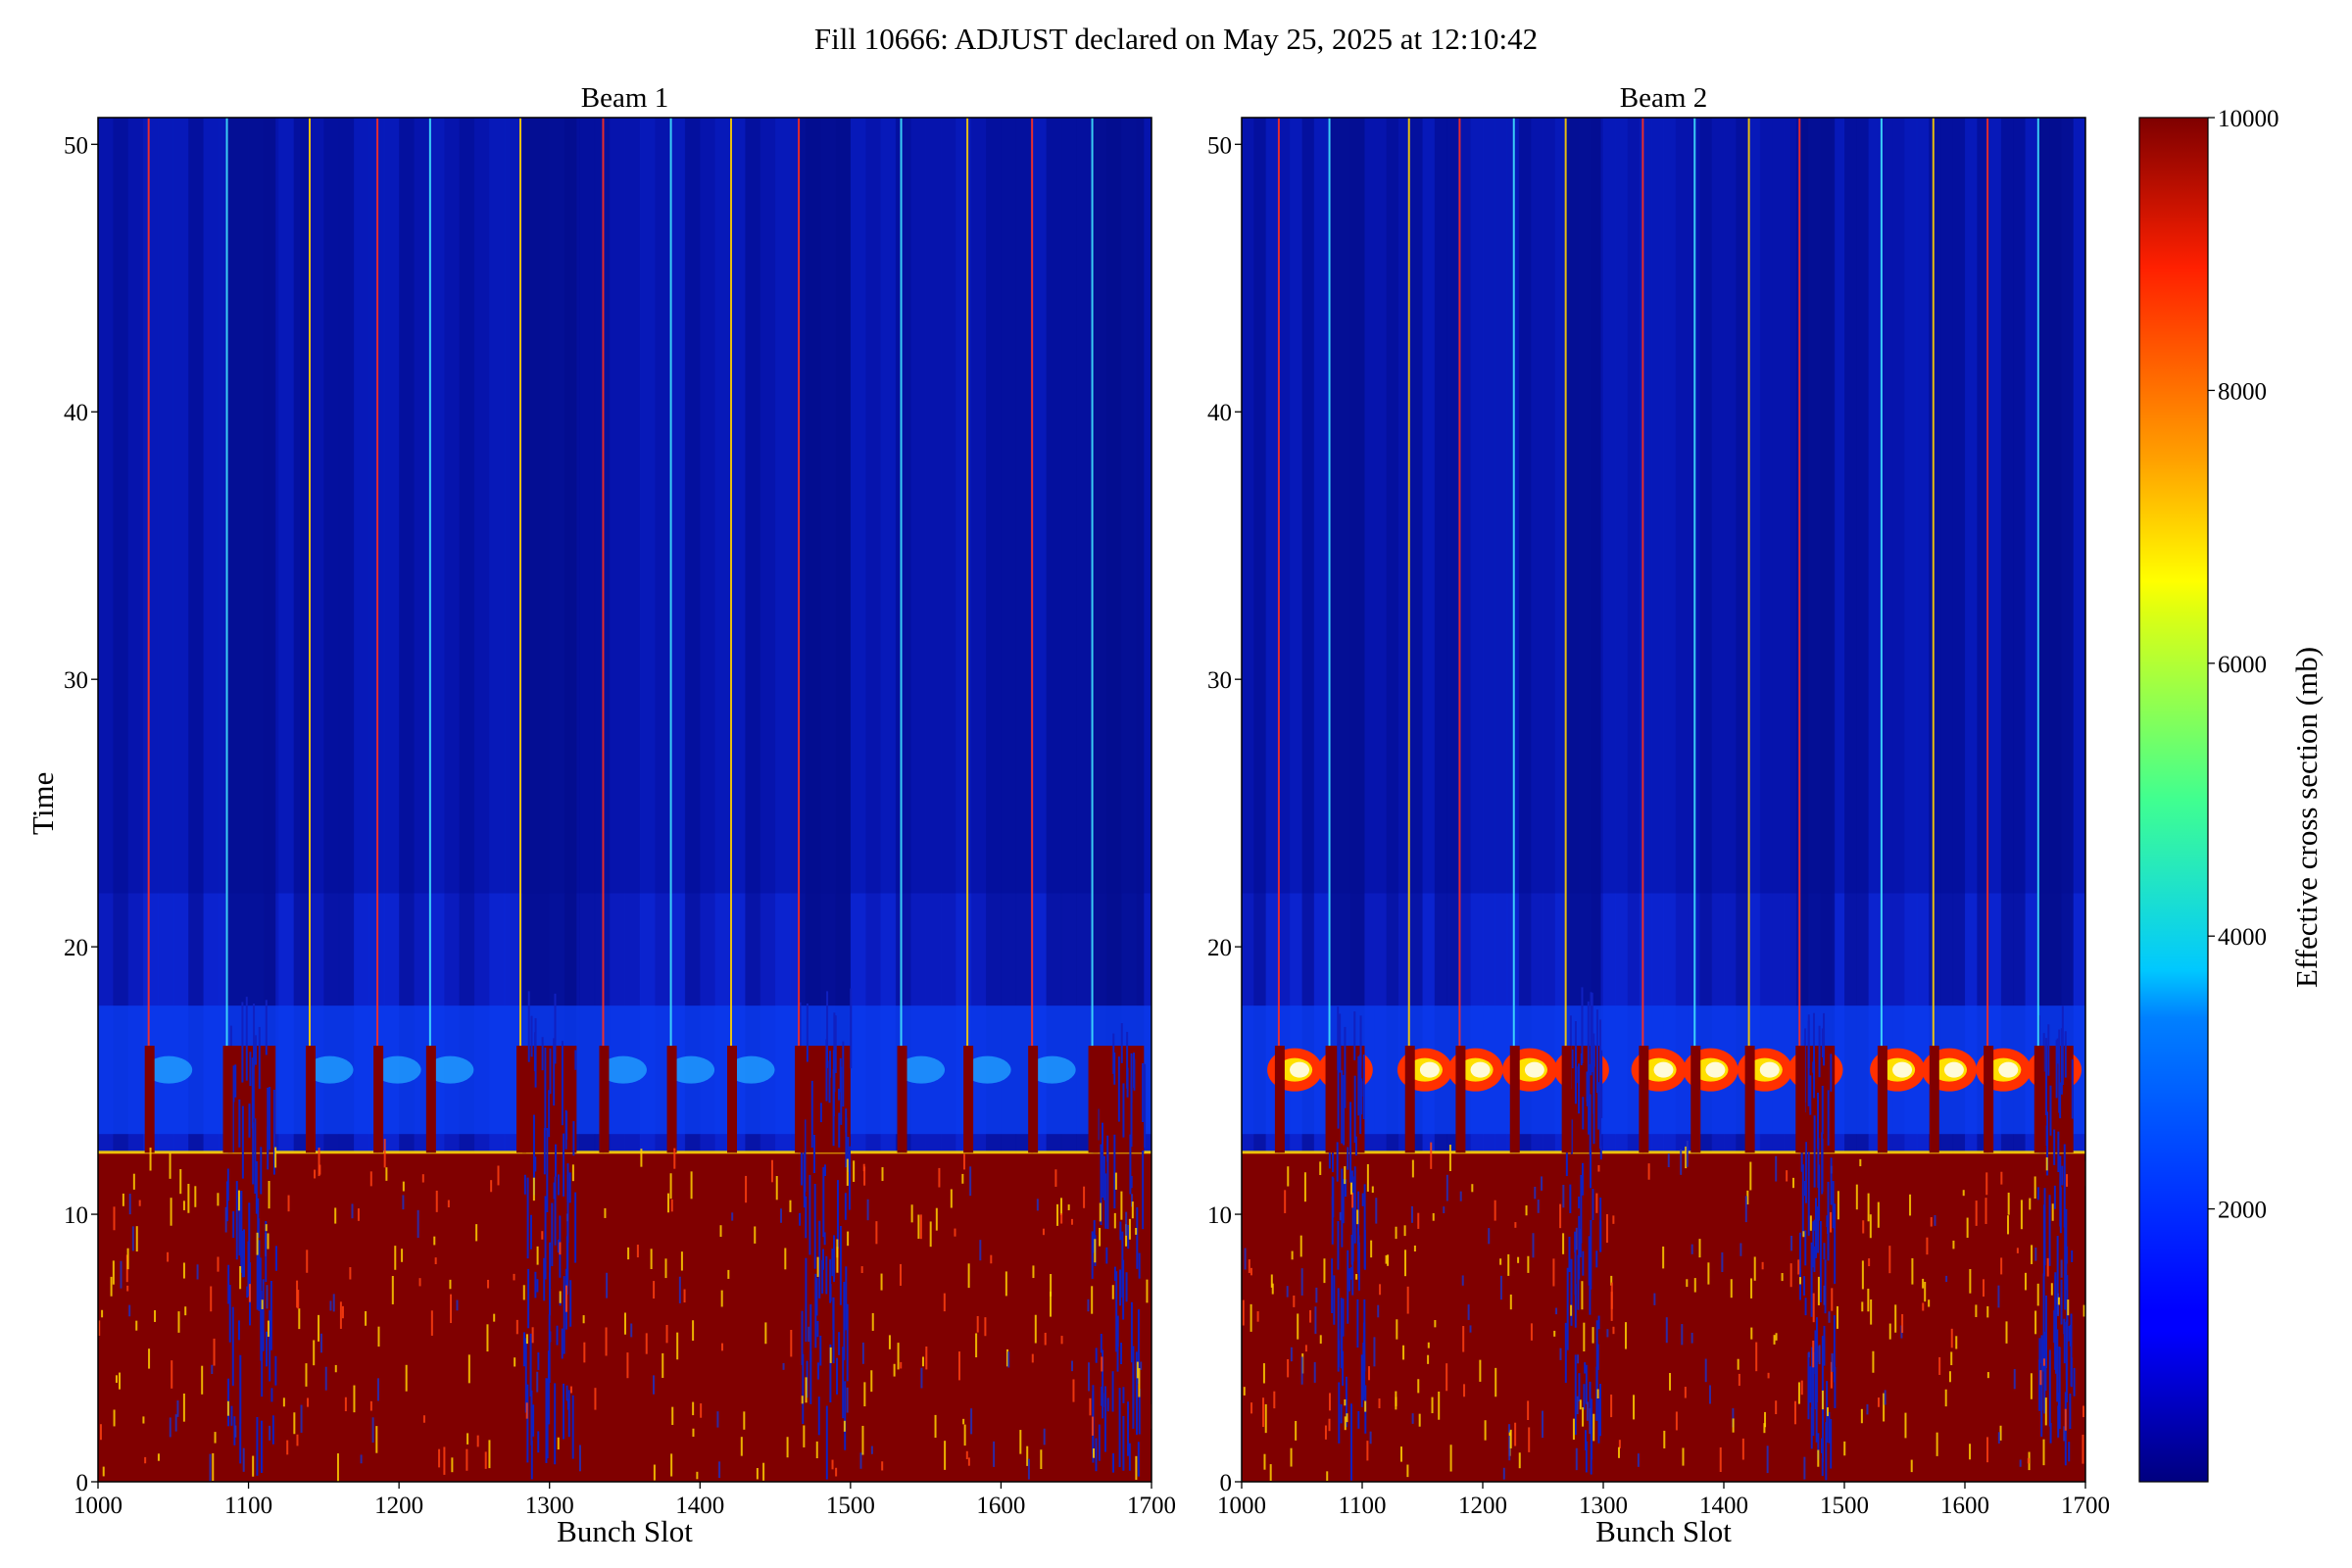 This screenshot has width=2352, height=1568. What do you see at coordinates (2242, 391) in the screenshot?
I see `colorbar-tick-label: 8000` at bounding box center [2242, 391].